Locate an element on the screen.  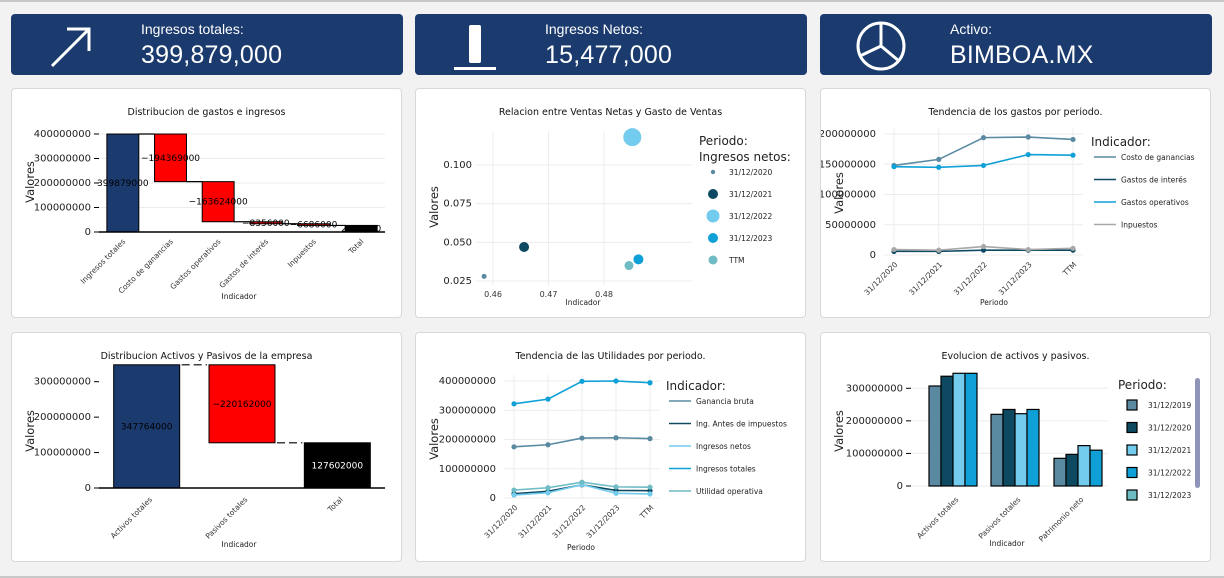
x-tick-label: Patrimonio neto is located at coordinates (1061, 519).